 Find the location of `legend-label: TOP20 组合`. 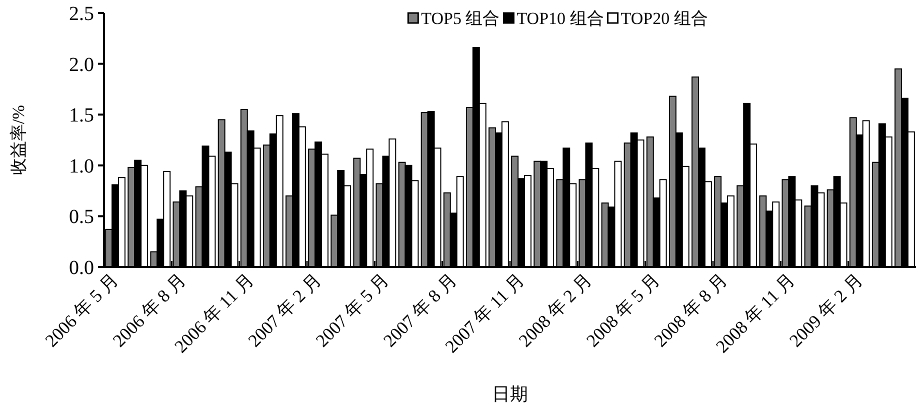

legend-label: TOP20 组合 is located at coordinates (664, 18).